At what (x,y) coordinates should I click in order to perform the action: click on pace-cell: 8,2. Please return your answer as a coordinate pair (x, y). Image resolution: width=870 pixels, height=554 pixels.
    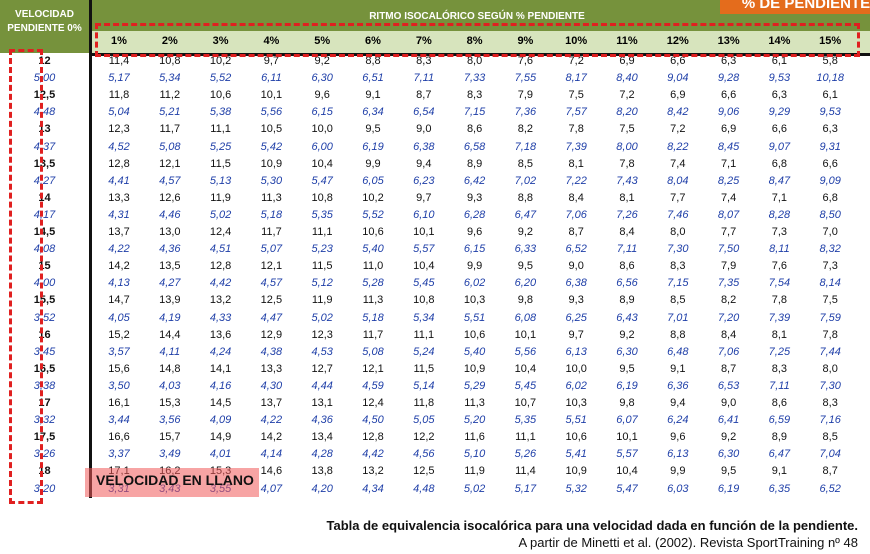
    Looking at the image, I should click on (728, 300).